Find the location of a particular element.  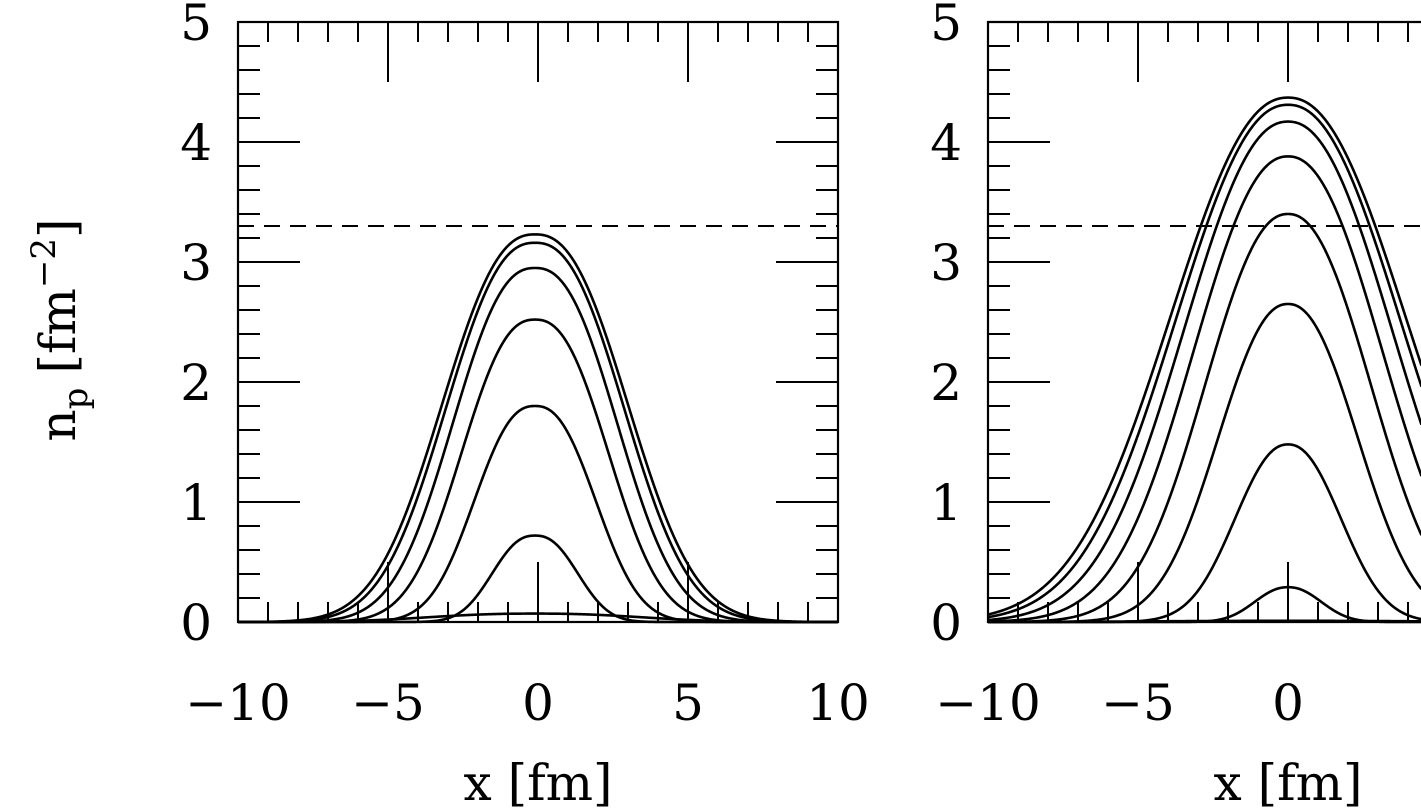

y-axis-label-symbol: n is located at coordinates (58, 425).